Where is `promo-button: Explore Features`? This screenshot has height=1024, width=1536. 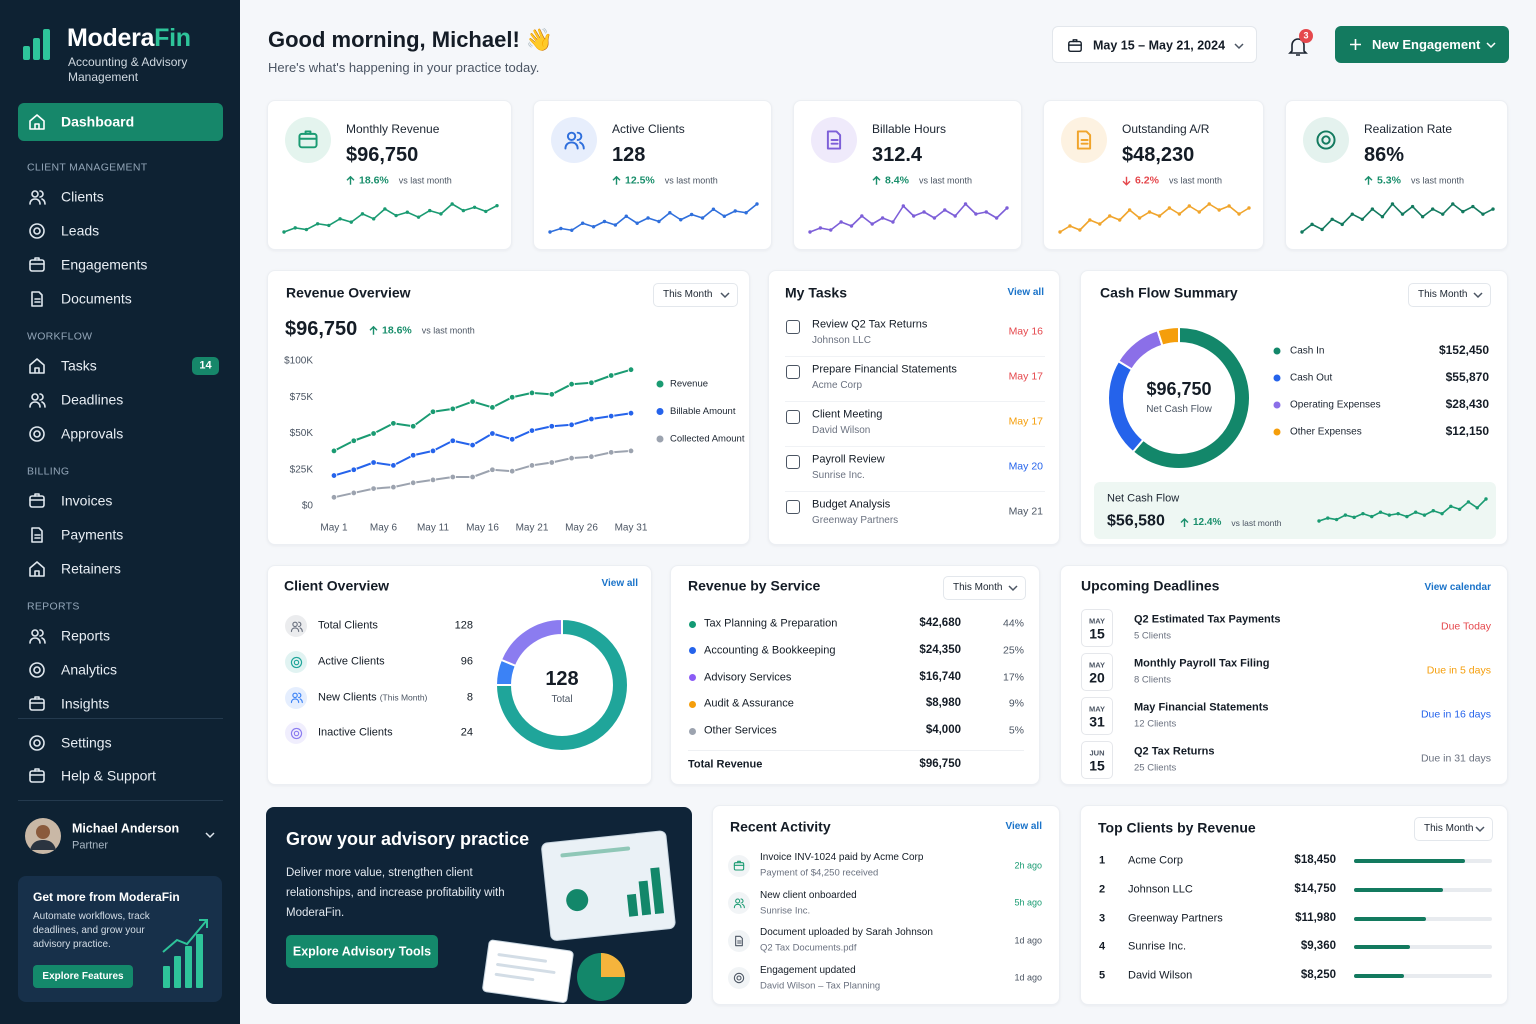 promo-button: Explore Features is located at coordinates (83, 976).